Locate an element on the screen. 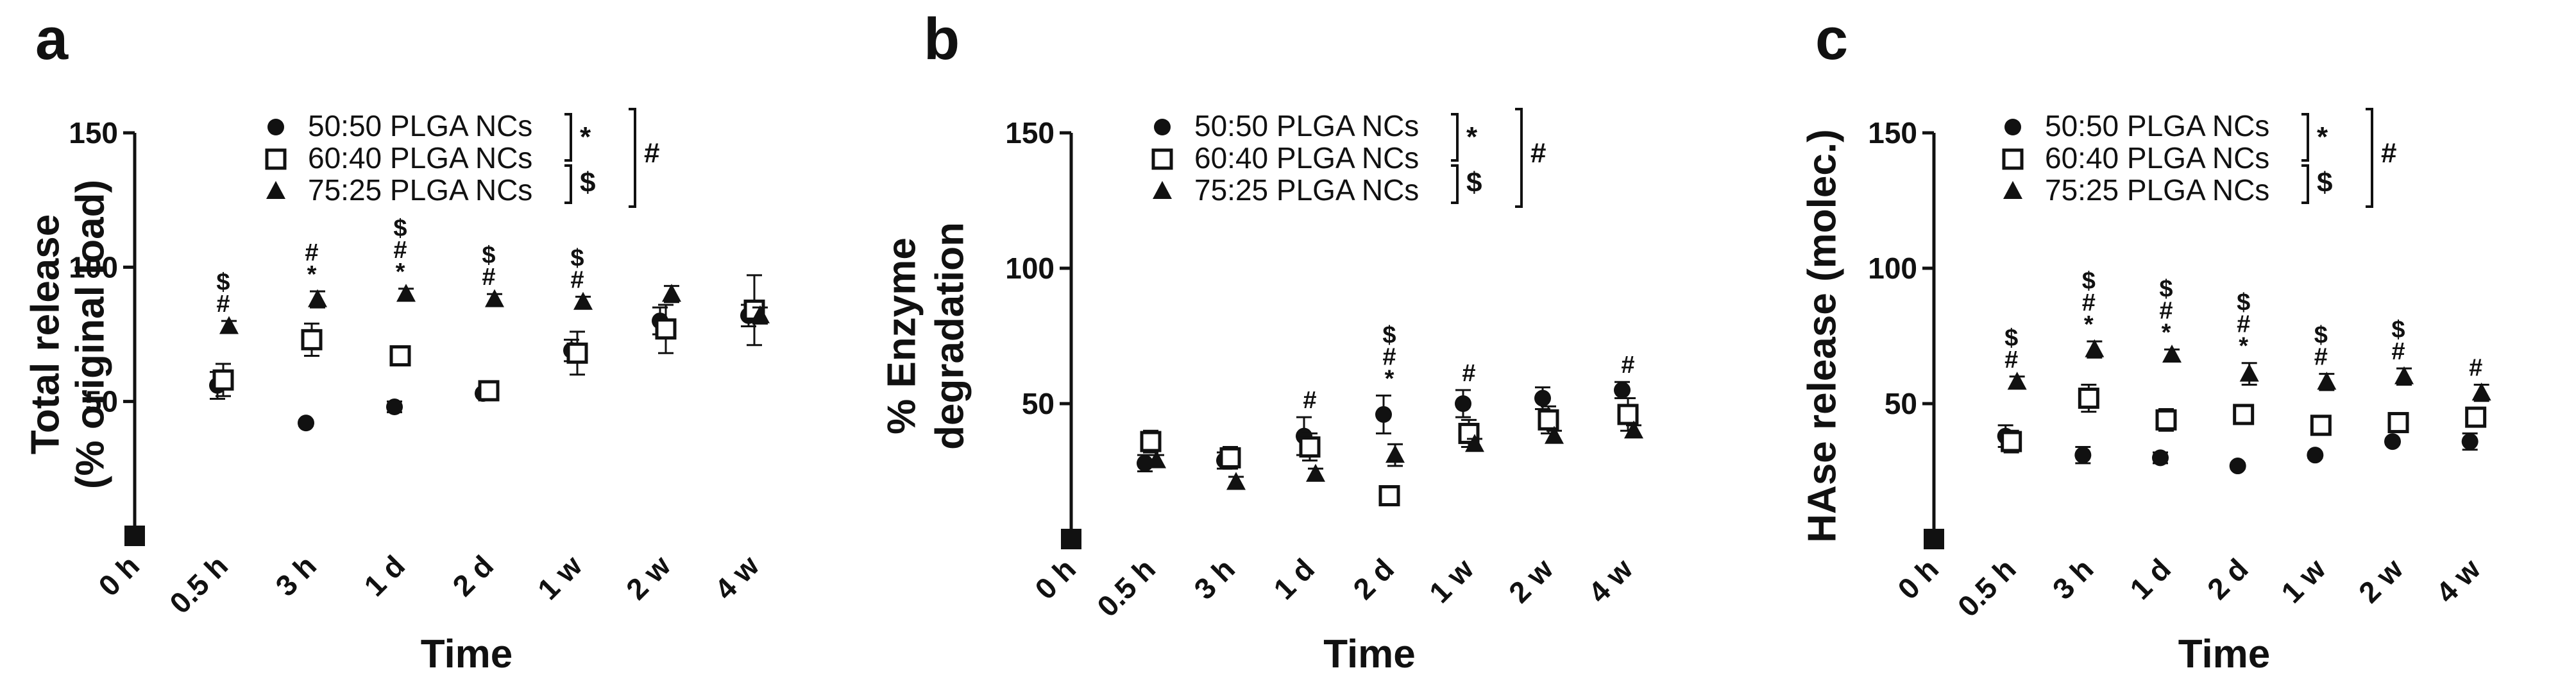 Image resolution: width=2576 pixels, height=686 pixels. y-axis-title: (% original load) is located at coordinates (90, 334).